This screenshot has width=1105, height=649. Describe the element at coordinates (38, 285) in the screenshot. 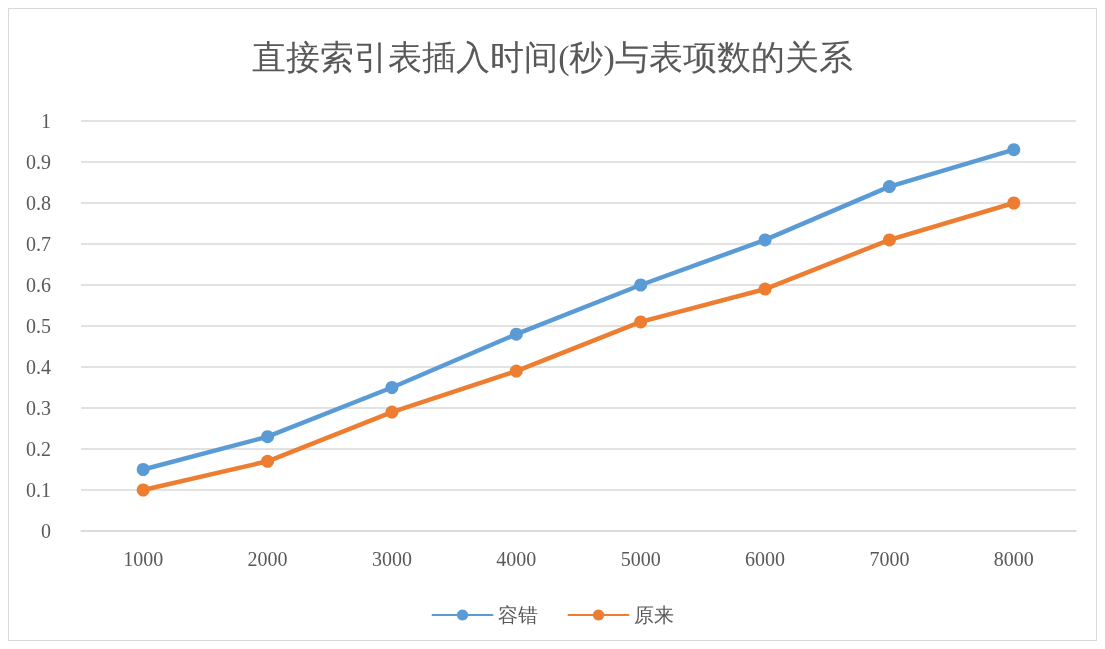

I see `y-tick-label: 0.6` at that location.